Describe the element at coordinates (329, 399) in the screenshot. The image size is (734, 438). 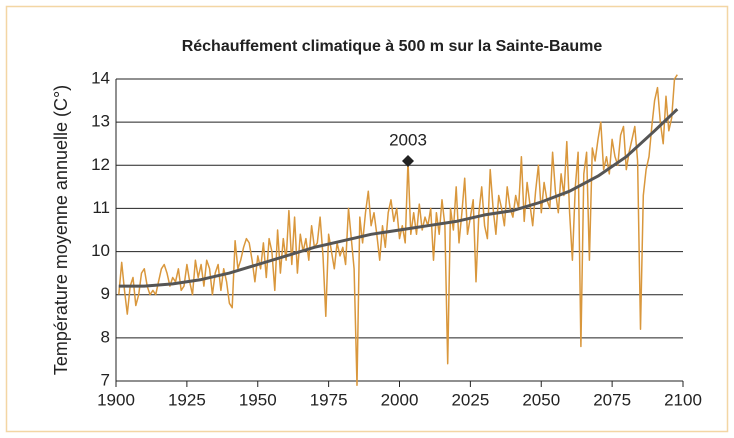
I see `x-tick-label: 1975` at that location.